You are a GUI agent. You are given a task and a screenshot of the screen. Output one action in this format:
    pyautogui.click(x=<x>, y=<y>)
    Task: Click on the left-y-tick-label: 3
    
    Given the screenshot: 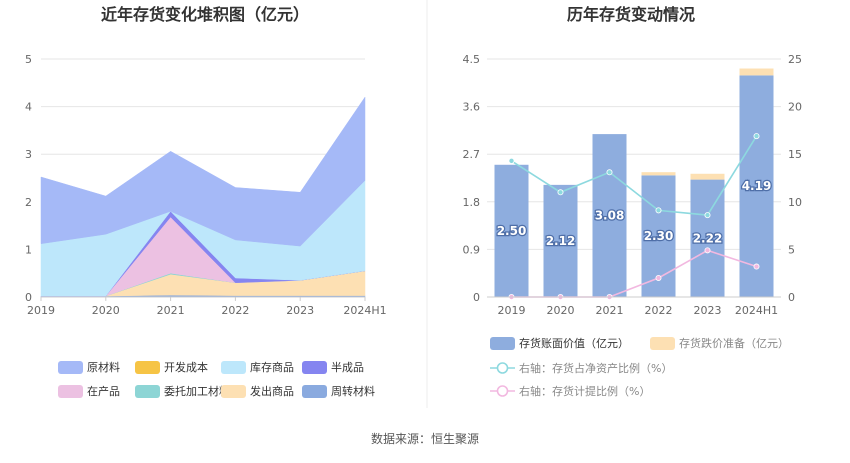 What is the action you would take?
    pyautogui.click(x=28, y=154)
    